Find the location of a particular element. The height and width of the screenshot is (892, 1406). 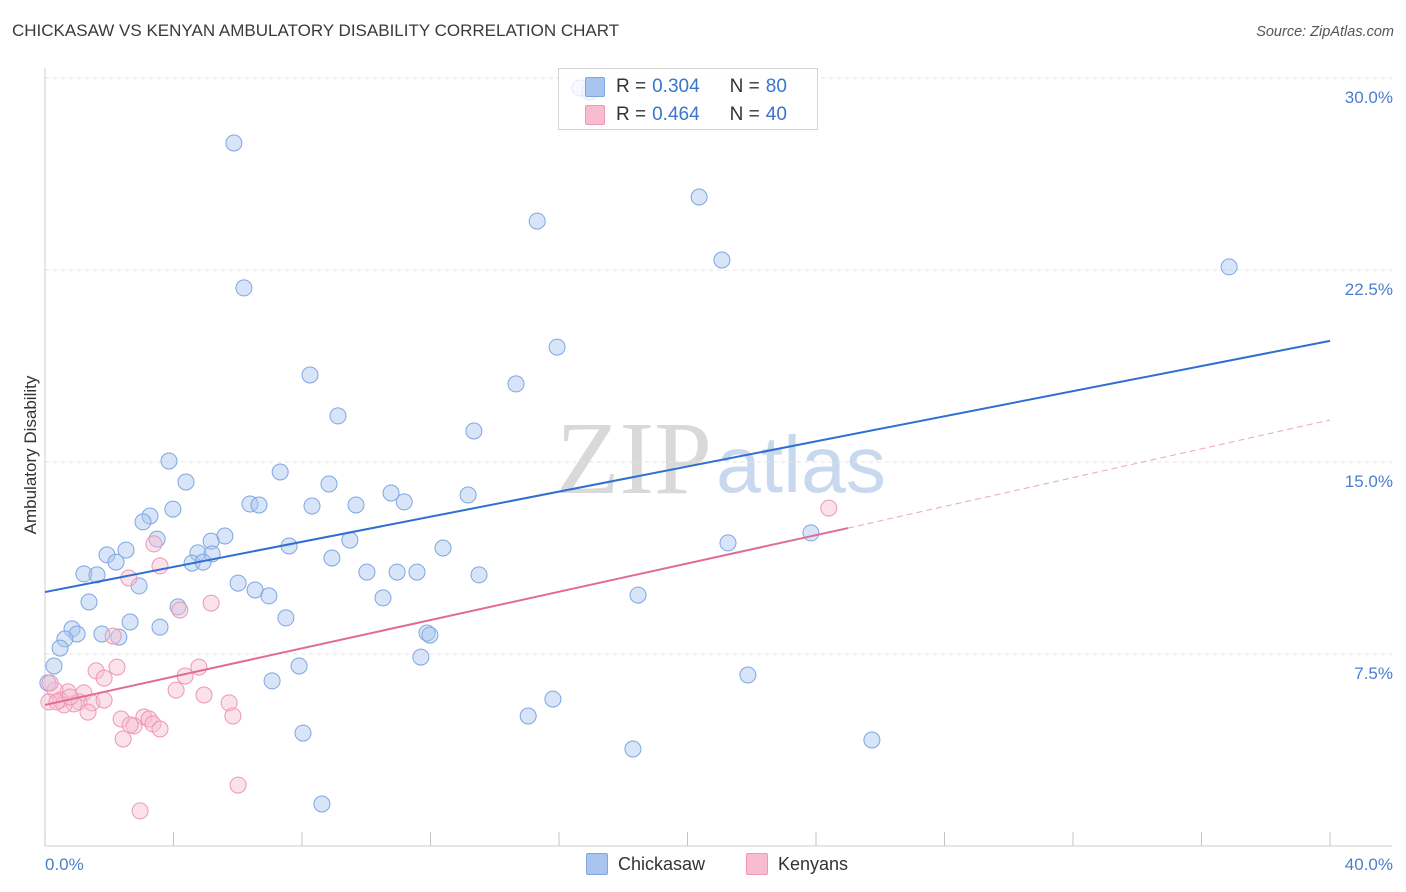

legend-label-kenyans: Kenyans is located at coordinates (813, 863).